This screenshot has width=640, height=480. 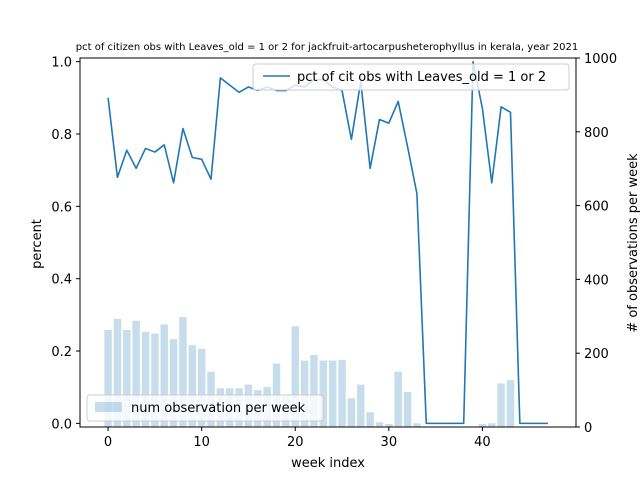 I want to click on y-axis-right: 0 200 400 600 800 1000, so click(x=596, y=244).